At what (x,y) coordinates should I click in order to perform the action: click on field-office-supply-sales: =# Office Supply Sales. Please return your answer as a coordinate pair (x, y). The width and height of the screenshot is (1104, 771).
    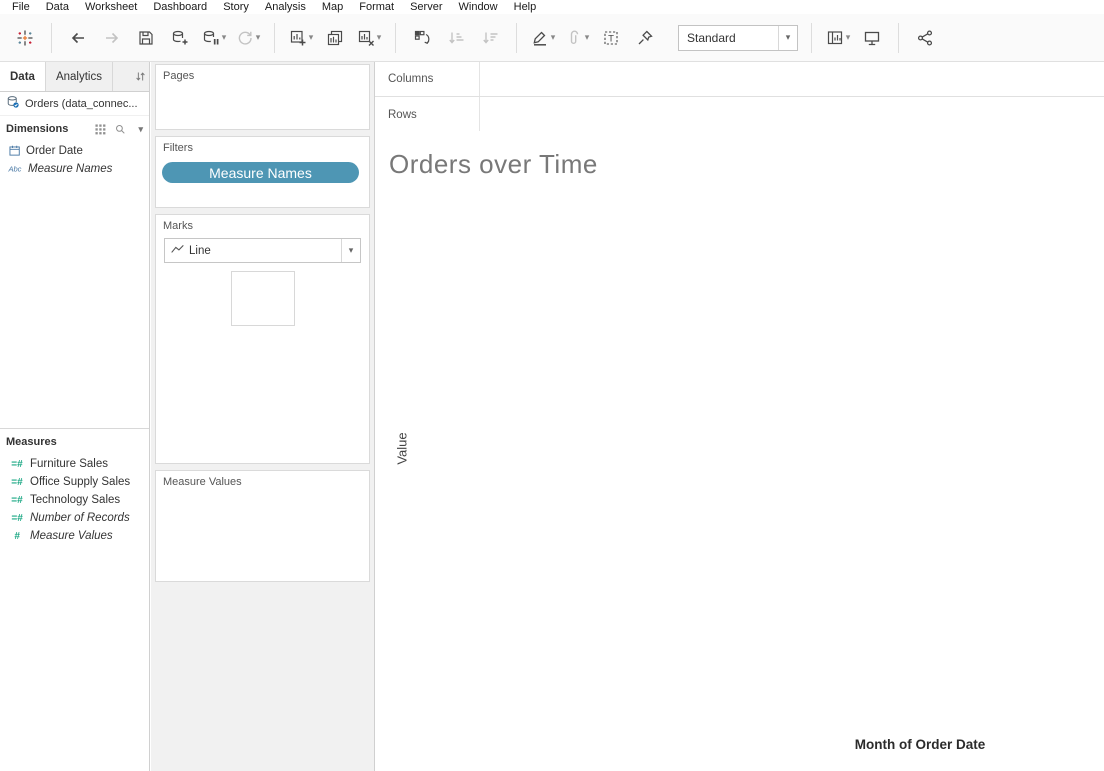
    Looking at the image, I should click on (74, 482).